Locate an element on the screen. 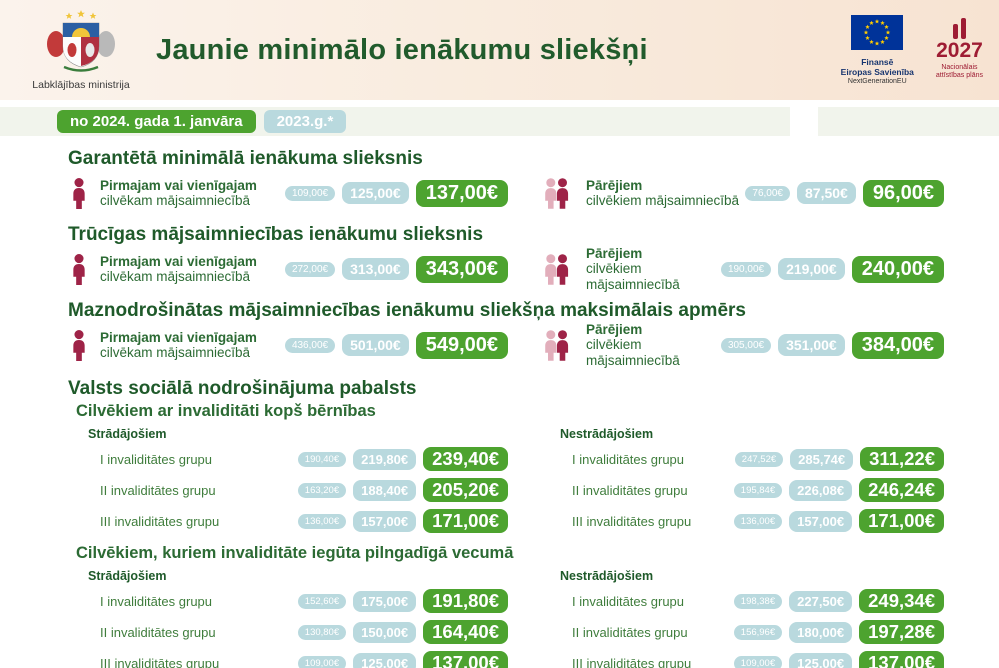 This screenshot has width=999, height=668. value-mid: 175,00€ is located at coordinates (385, 601).